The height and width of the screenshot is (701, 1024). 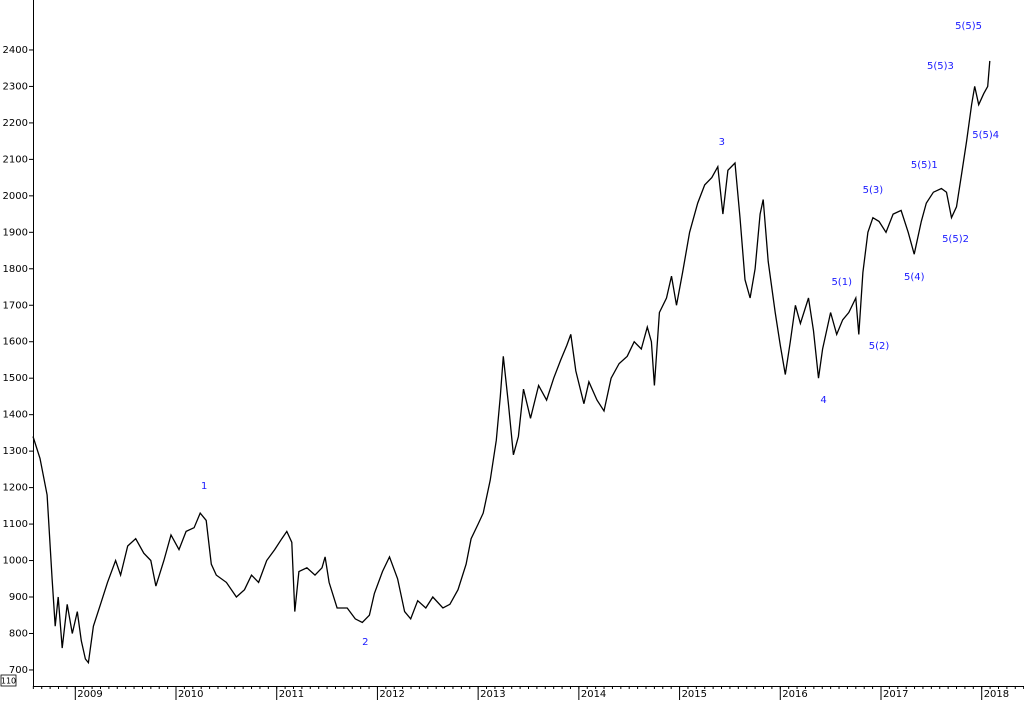 What do you see at coordinates (15, 415) in the screenshot?
I see `y-tick-label: 1400` at bounding box center [15, 415].